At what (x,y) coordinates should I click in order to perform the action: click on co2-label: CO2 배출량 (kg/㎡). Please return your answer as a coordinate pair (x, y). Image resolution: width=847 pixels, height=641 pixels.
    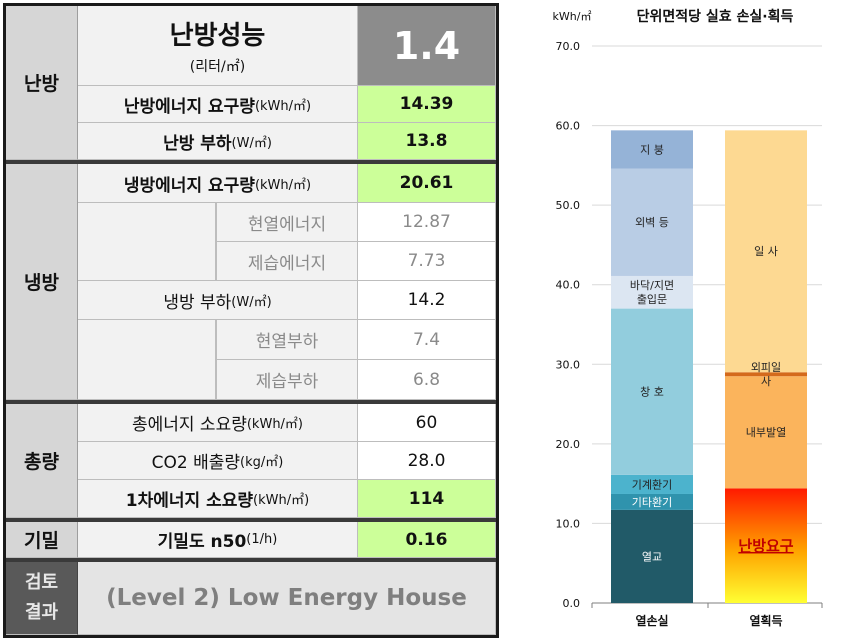
    Looking at the image, I should click on (218, 461).